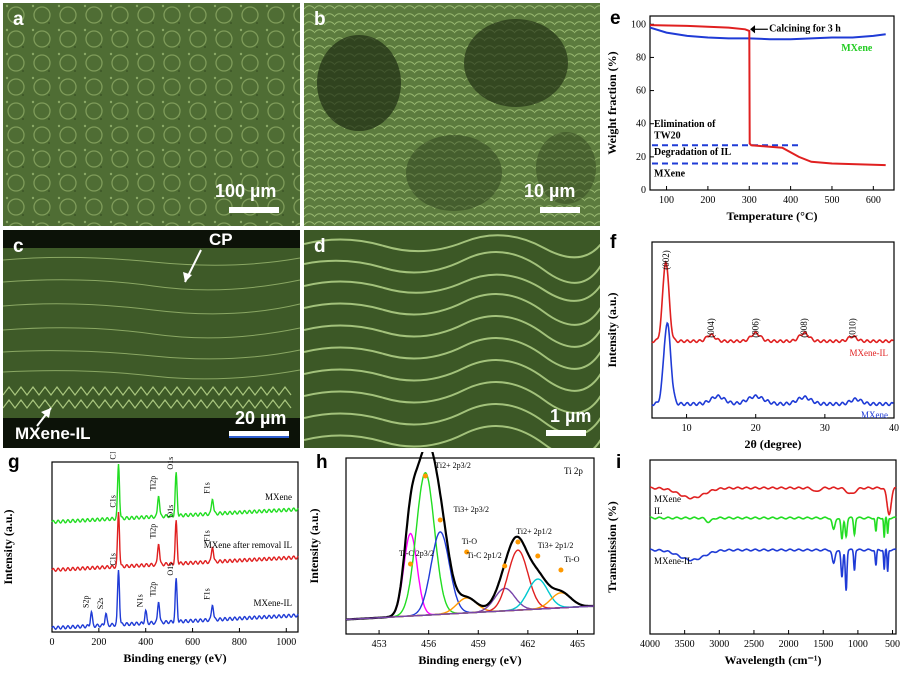  What do you see at coordinates (687, 428) in the screenshot?
I see `x-tick-label: 10` at bounding box center [687, 428].